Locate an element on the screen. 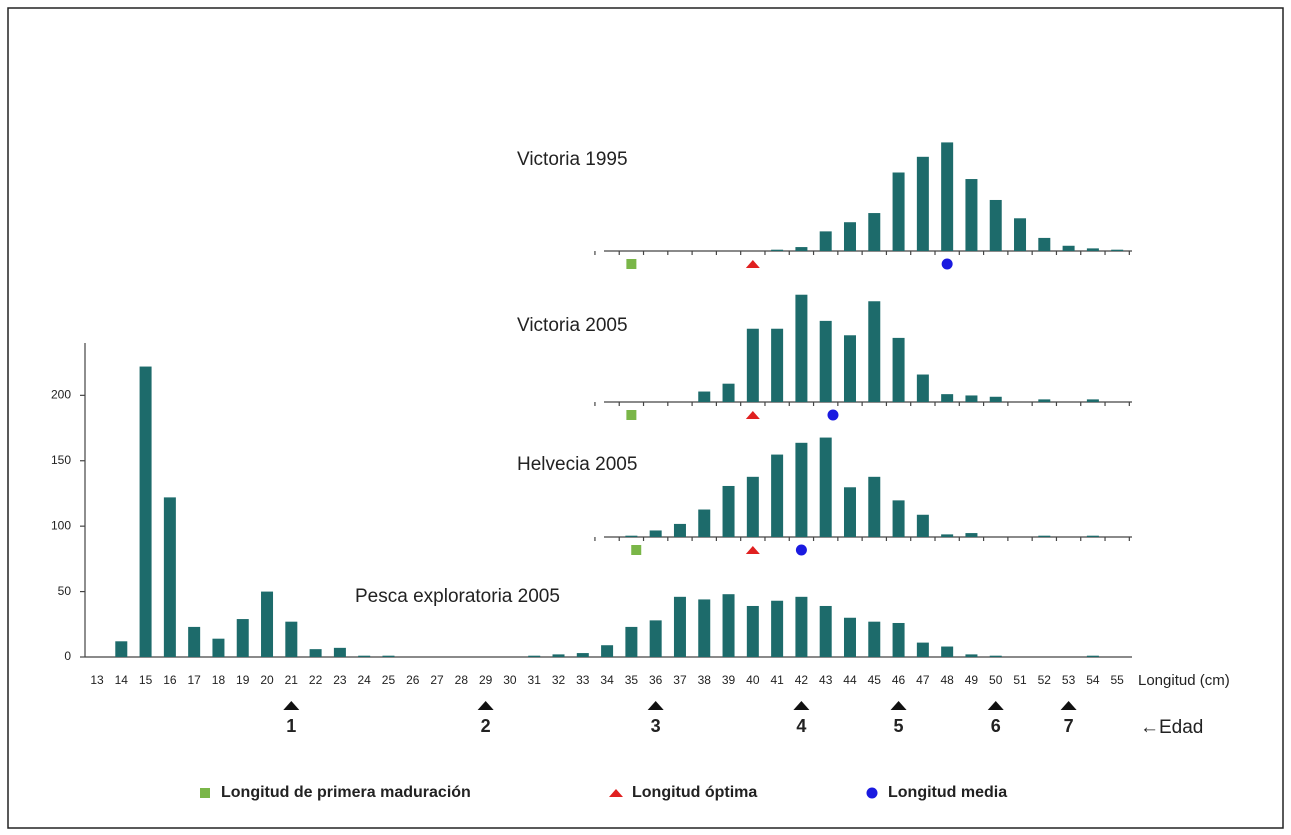  x-tick-label: 24 is located at coordinates (365, 680).